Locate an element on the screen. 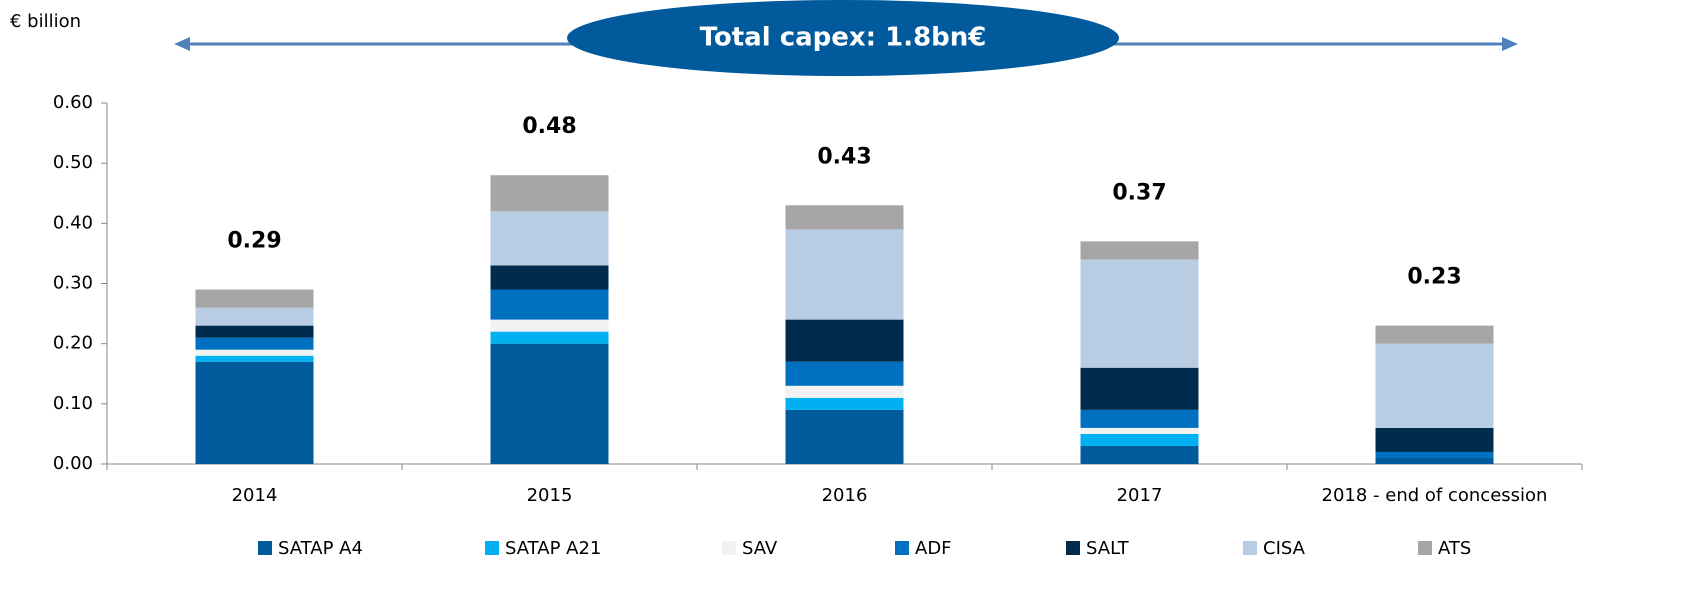 This screenshot has width=1696, height=605. total-label: 0.48 is located at coordinates (549, 126).